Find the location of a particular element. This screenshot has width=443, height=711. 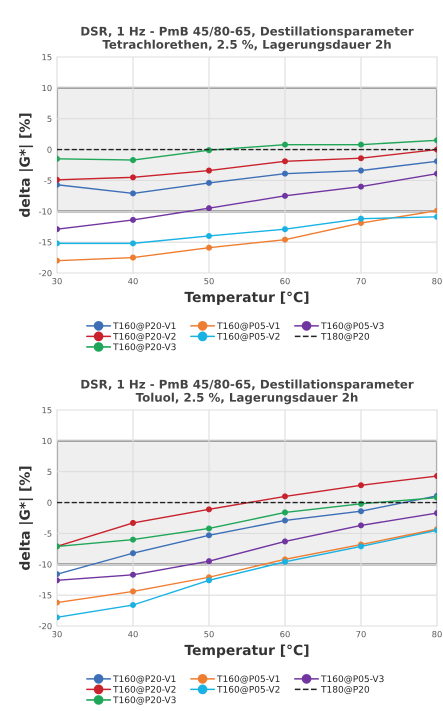

chart-subtitle: Toluol, 2.5 %, Lagerungsdauer 2h is located at coordinates (247, 398).